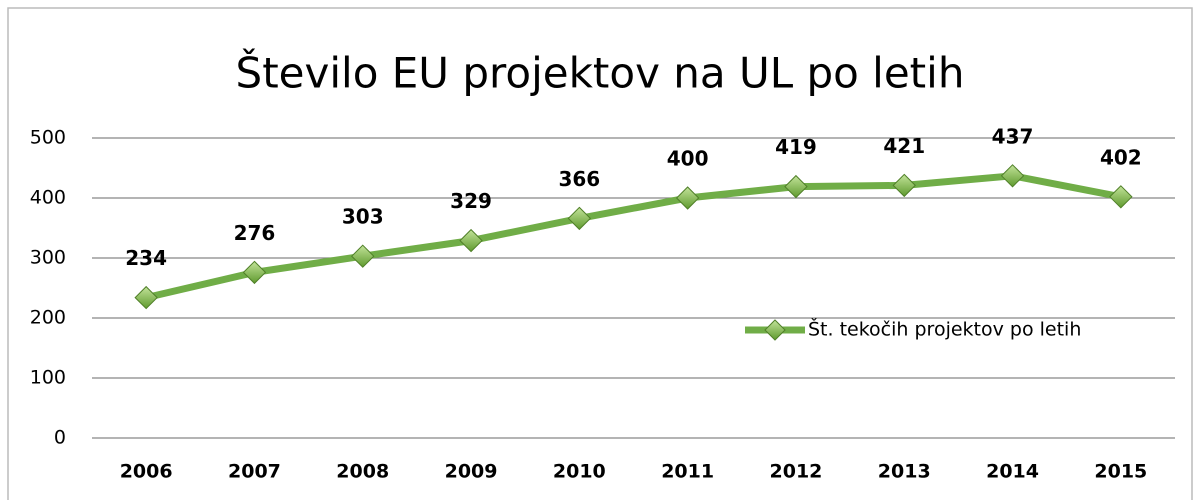 This screenshot has width=1200, height=504. What do you see at coordinates (146, 258) in the screenshot?
I see `data-label: 234` at bounding box center [146, 258].